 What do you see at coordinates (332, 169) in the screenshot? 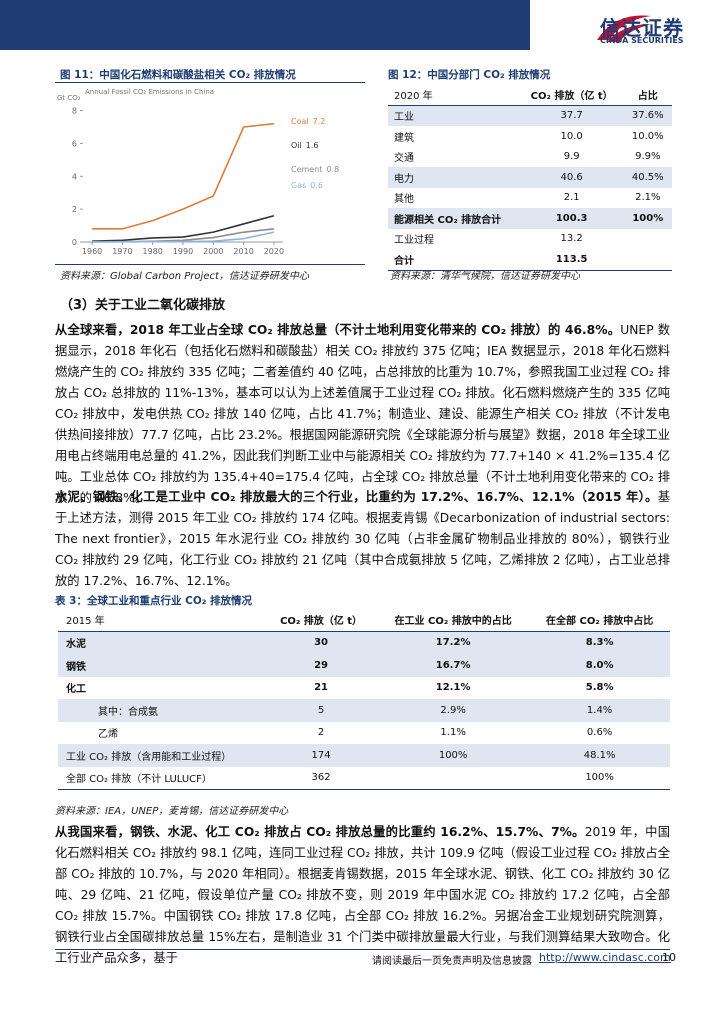
I see `data-label: 0.8` at bounding box center [332, 169].